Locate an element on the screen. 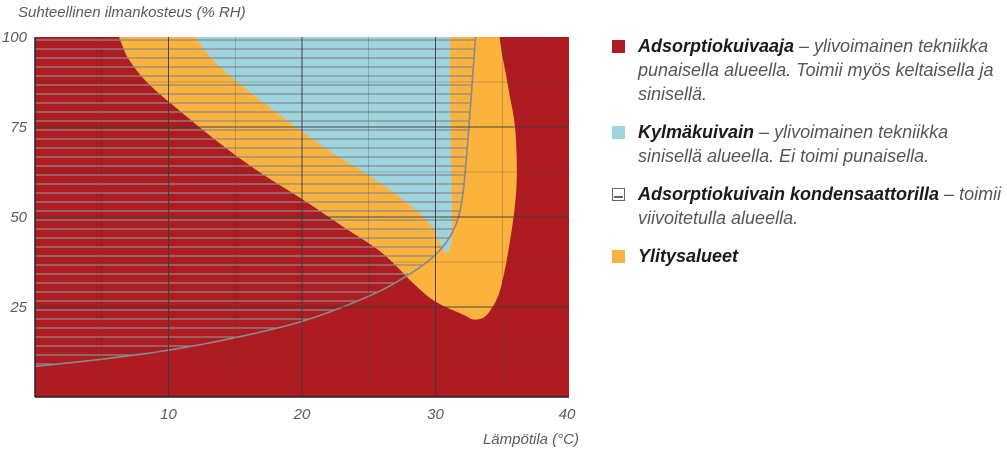 This screenshot has height=452, width=1007. x-tick-label: 40 is located at coordinates (567, 414).